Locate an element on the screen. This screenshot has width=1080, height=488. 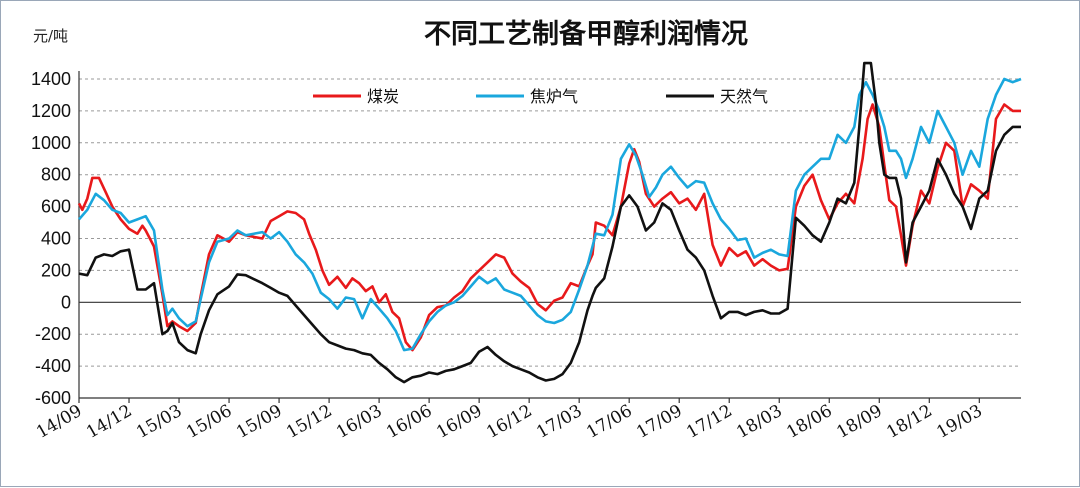
x-tick-label: 16/06 is located at coordinates (409, 422).